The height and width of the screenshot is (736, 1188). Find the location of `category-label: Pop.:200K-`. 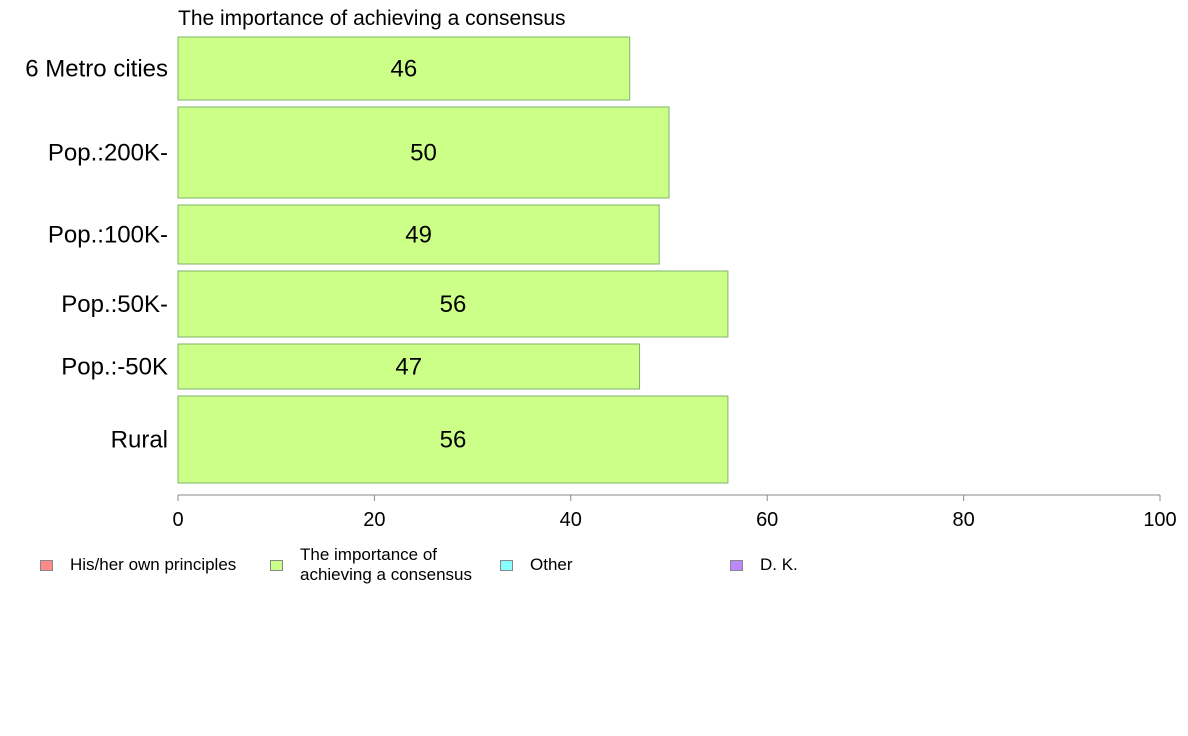

category-label: Pop.:200K- is located at coordinates (108, 153).